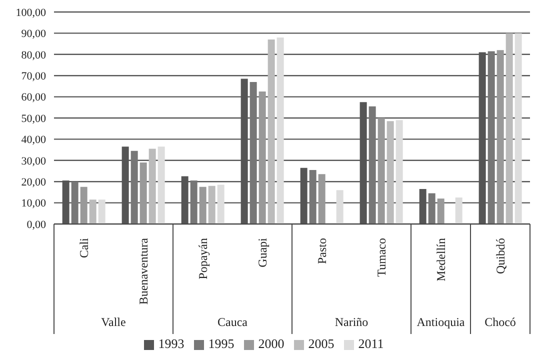  What do you see at coordinates (36, 224) in the screenshot?
I see `y-tick-label: 0,00` at bounding box center [36, 224].